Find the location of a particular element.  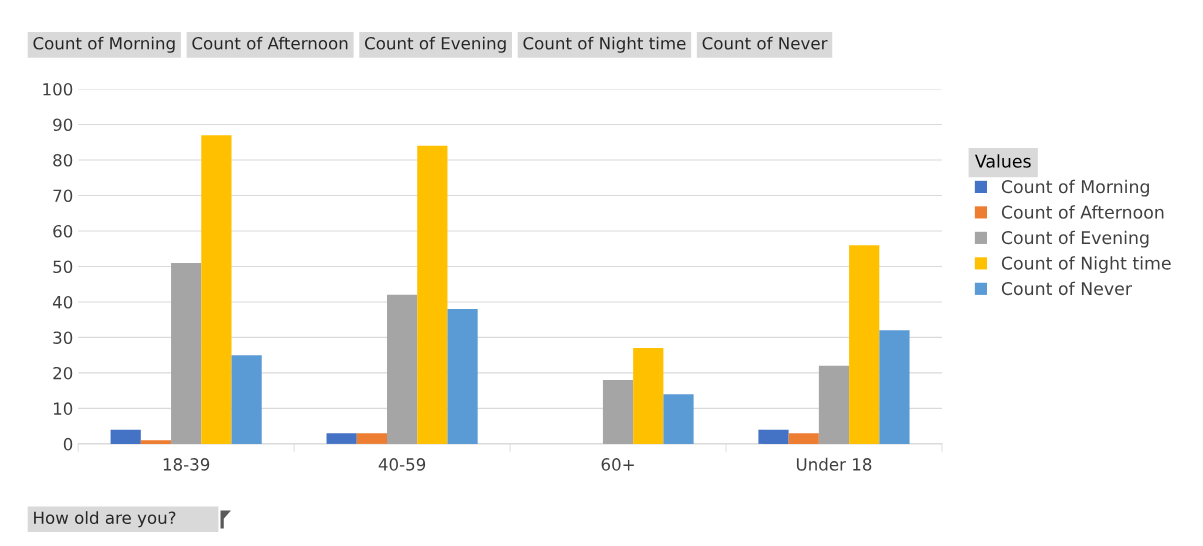

x-tick-label: 60+ is located at coordinates (617, 464).